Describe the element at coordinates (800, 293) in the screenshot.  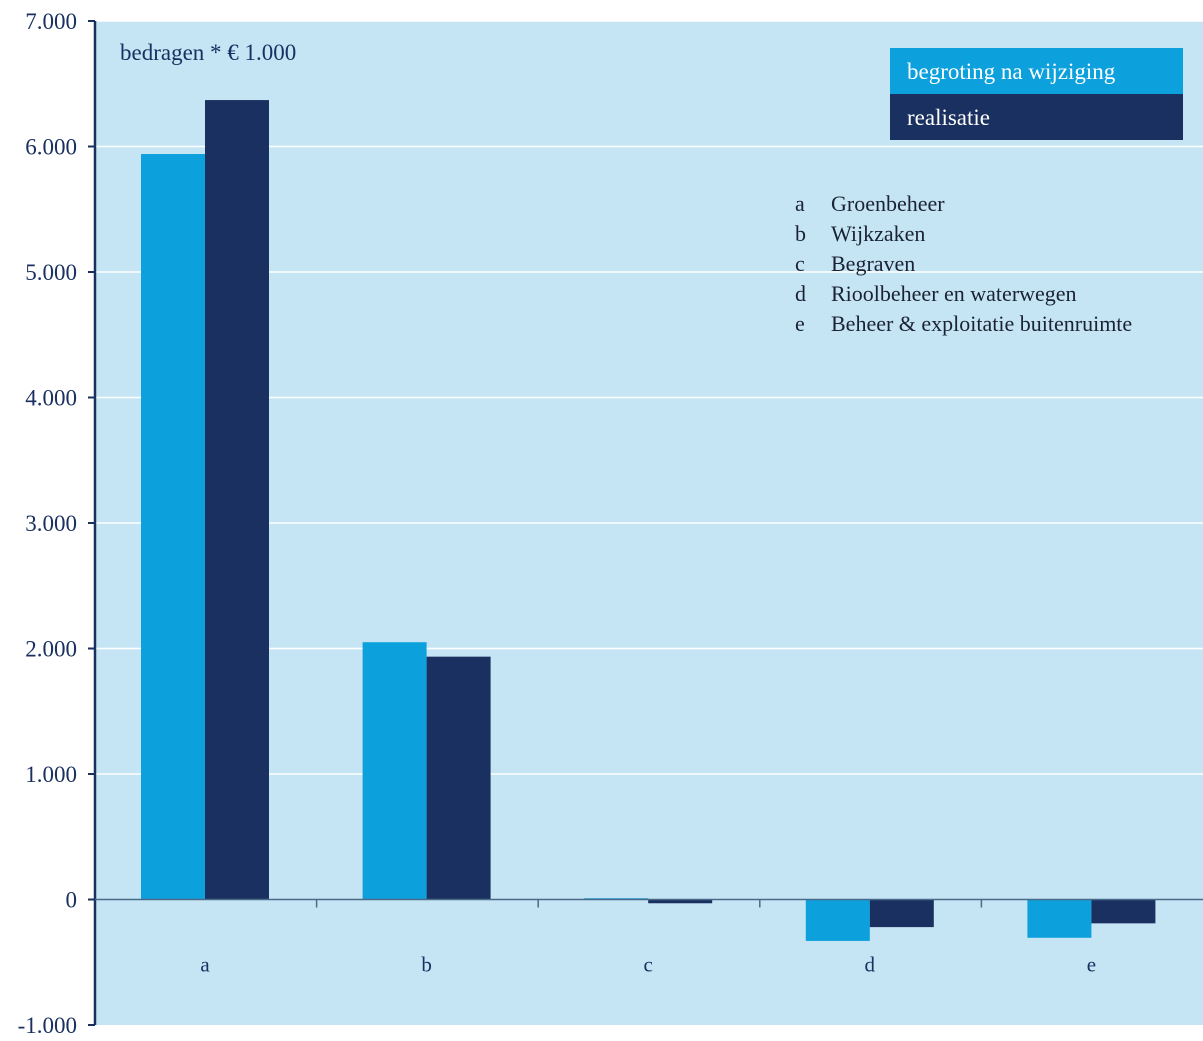
I see `key-letter: d` at that location.